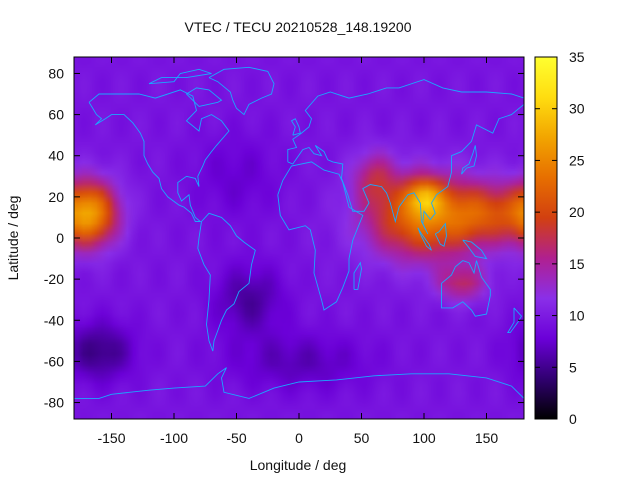  What do you see at coordinates (54, 403) in the screenshot?
I see `y-tick-label: -80` at bounding box center [54, 403].